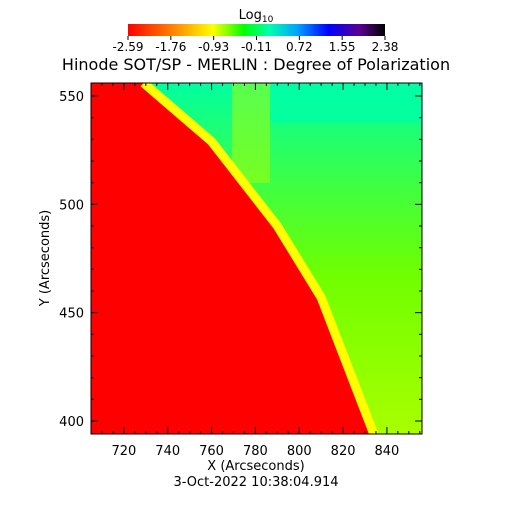 Image resolution: width=512 pixels, height=512 pixels. Describe the element at coordinates (385, 47) in the screenshot. I see `colorbar-tick-label: 2.38` at that location.